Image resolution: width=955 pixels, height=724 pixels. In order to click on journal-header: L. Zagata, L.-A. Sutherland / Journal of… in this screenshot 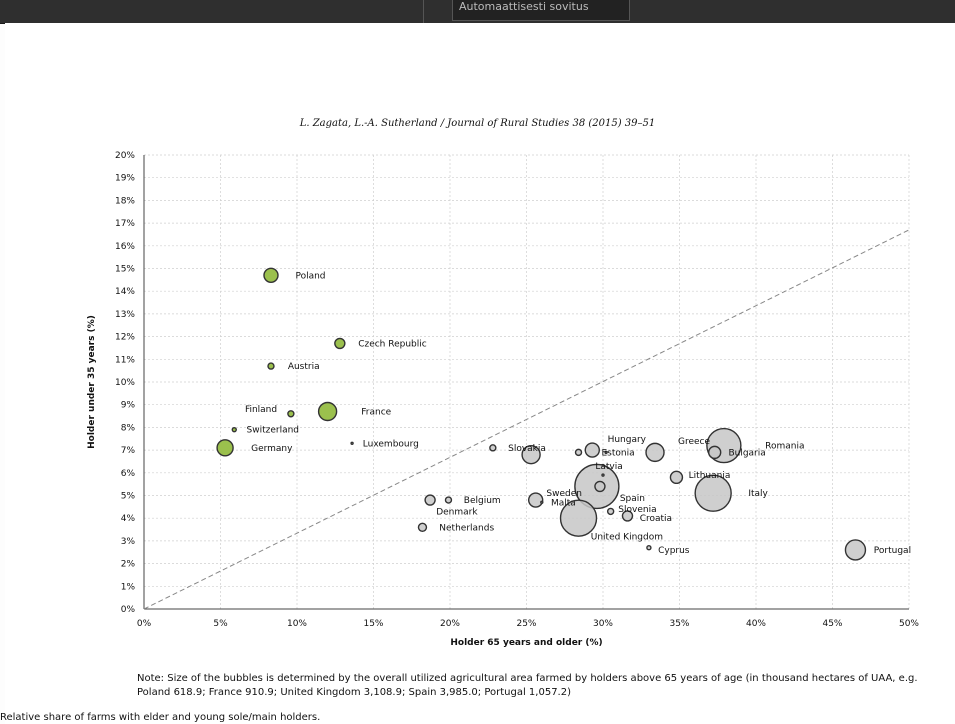, I will do `click(477, 123)`.